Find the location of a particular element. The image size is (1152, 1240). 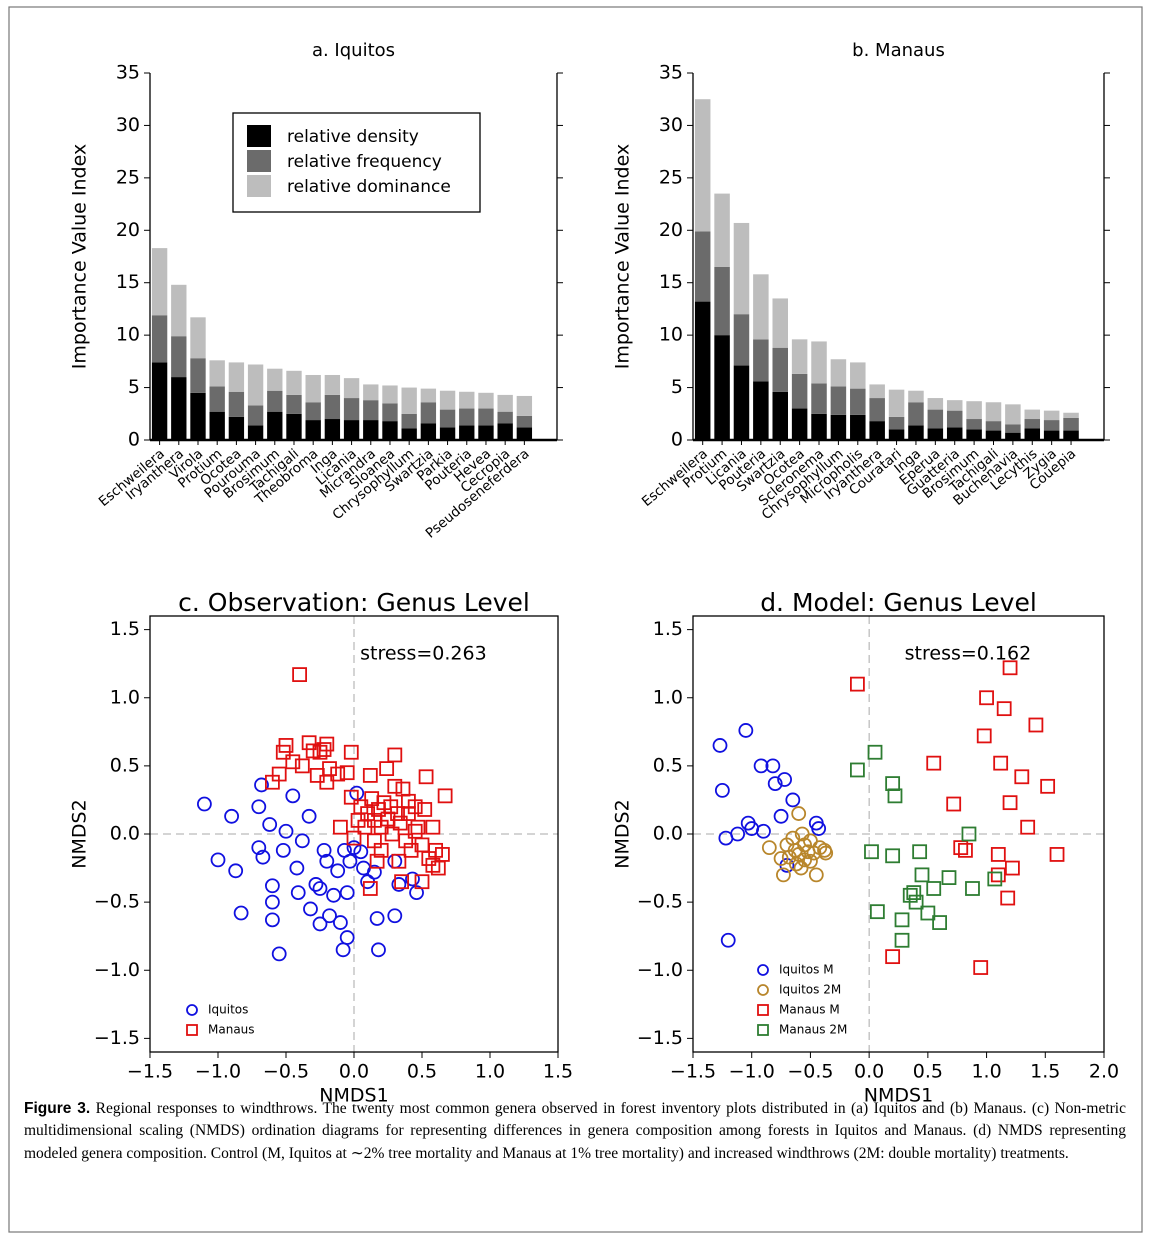

y-axis-label: NMDS2 is located at coordinates (80, 833).